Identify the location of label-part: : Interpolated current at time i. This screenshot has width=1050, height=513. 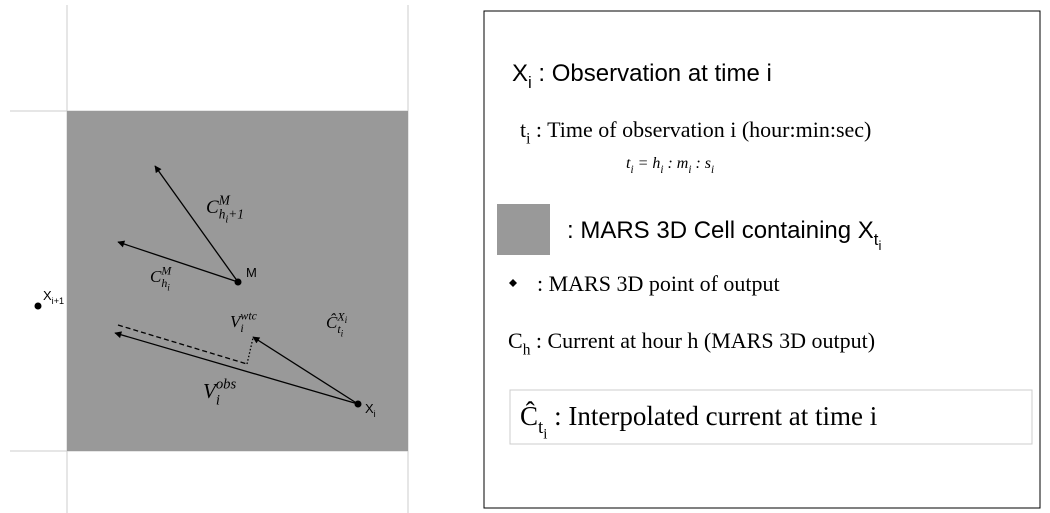
(712, 416).